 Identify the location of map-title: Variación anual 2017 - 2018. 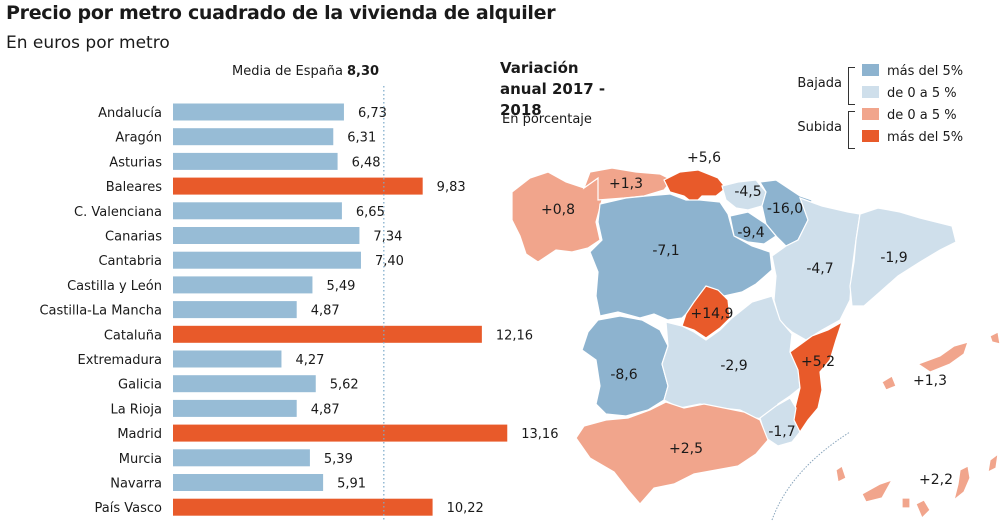
(565, 89).